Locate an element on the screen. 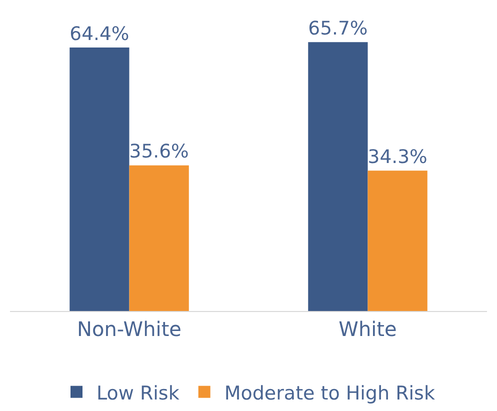 The width and height of the screenshot is (497, 411). data-label: 64.4% is located at coordinates (100, 34).